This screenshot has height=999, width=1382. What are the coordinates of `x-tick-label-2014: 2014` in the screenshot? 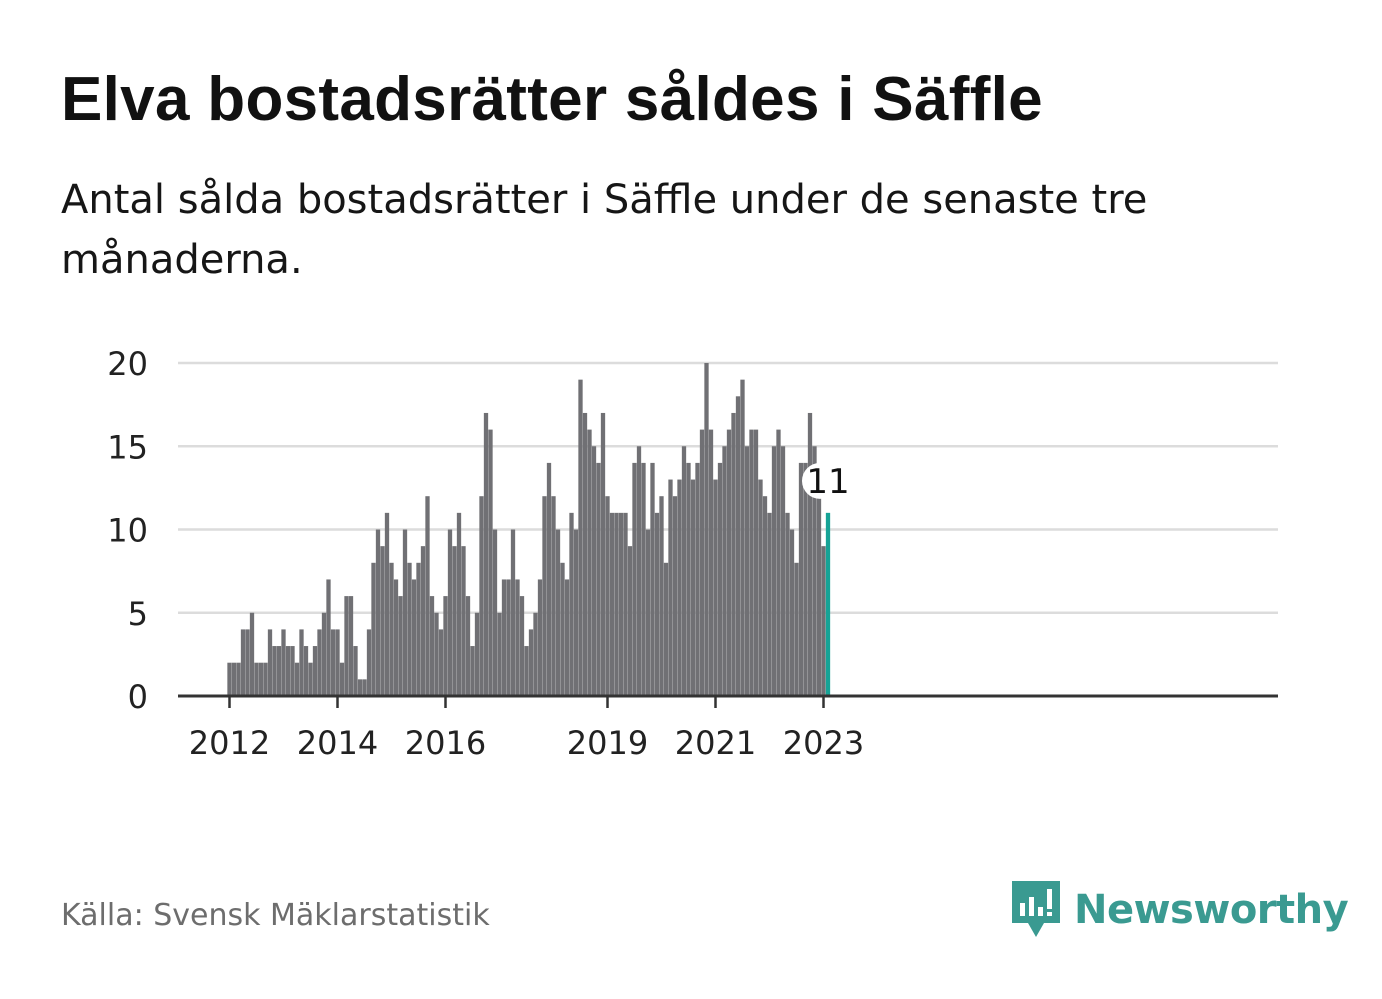 It's located at (337, 743).